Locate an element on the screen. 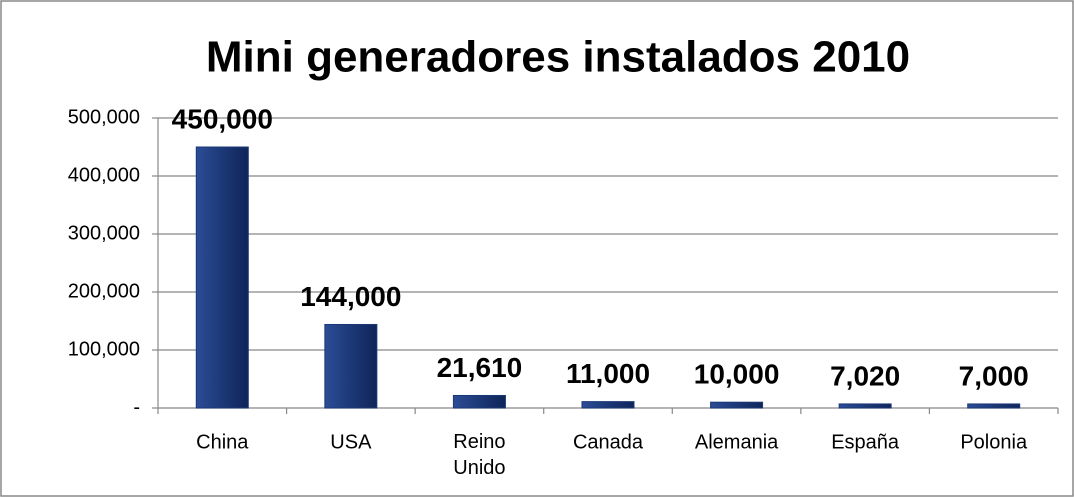 The height and width of the screenshot is (497, 1074). chart-title: Mini generadores instalados 2010 is located at coordinates (558, 57).